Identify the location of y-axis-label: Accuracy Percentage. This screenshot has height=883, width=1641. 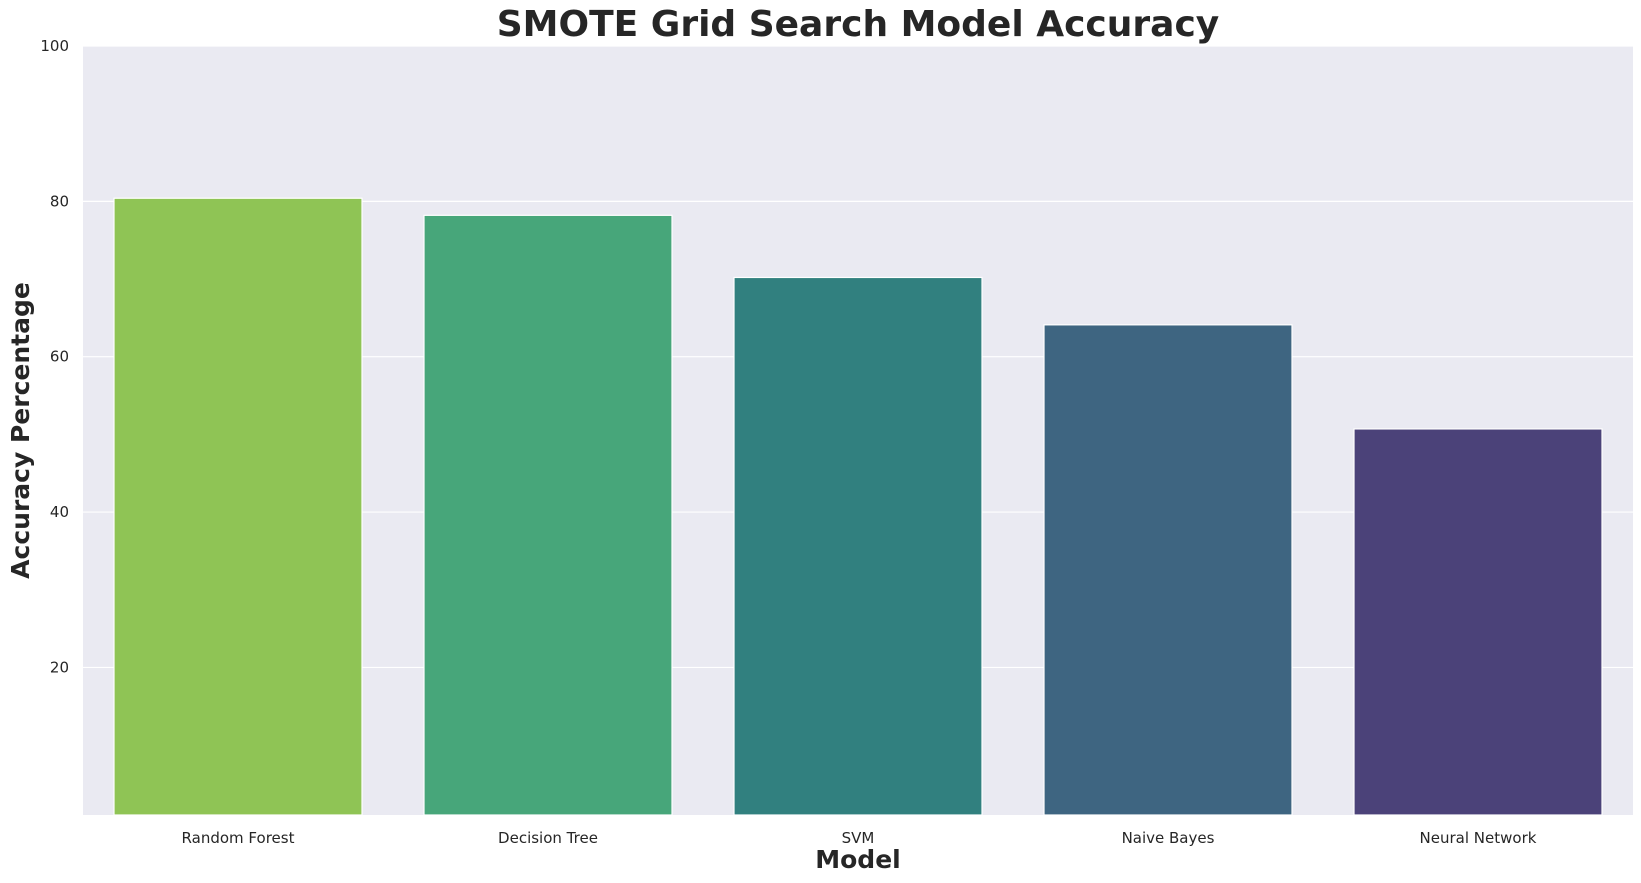
(20, 430).